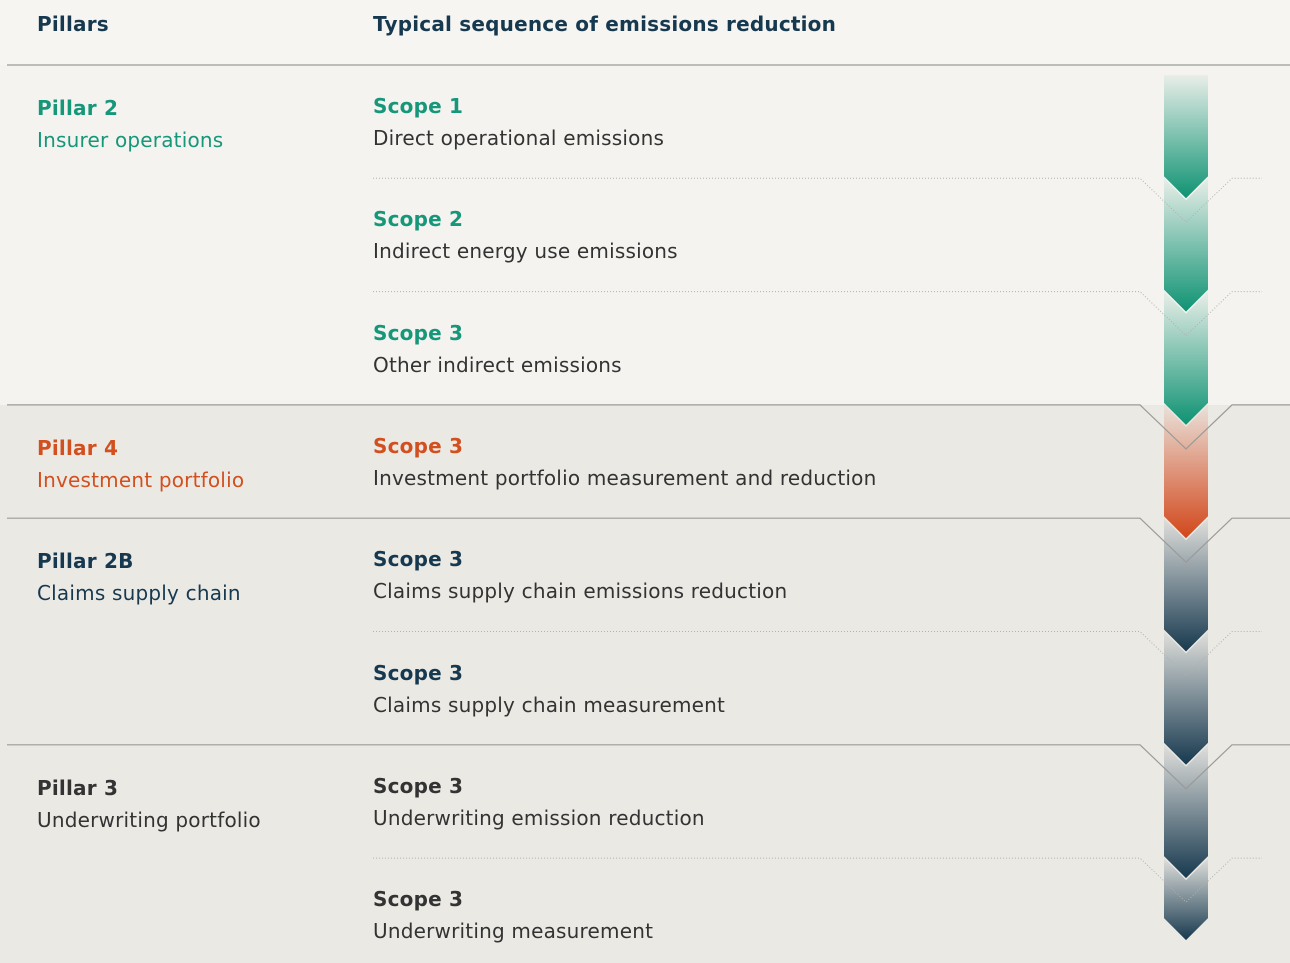 The image size is (1290, 963). I want to click on pillar-label: Pillar 2, so click(78, 108).